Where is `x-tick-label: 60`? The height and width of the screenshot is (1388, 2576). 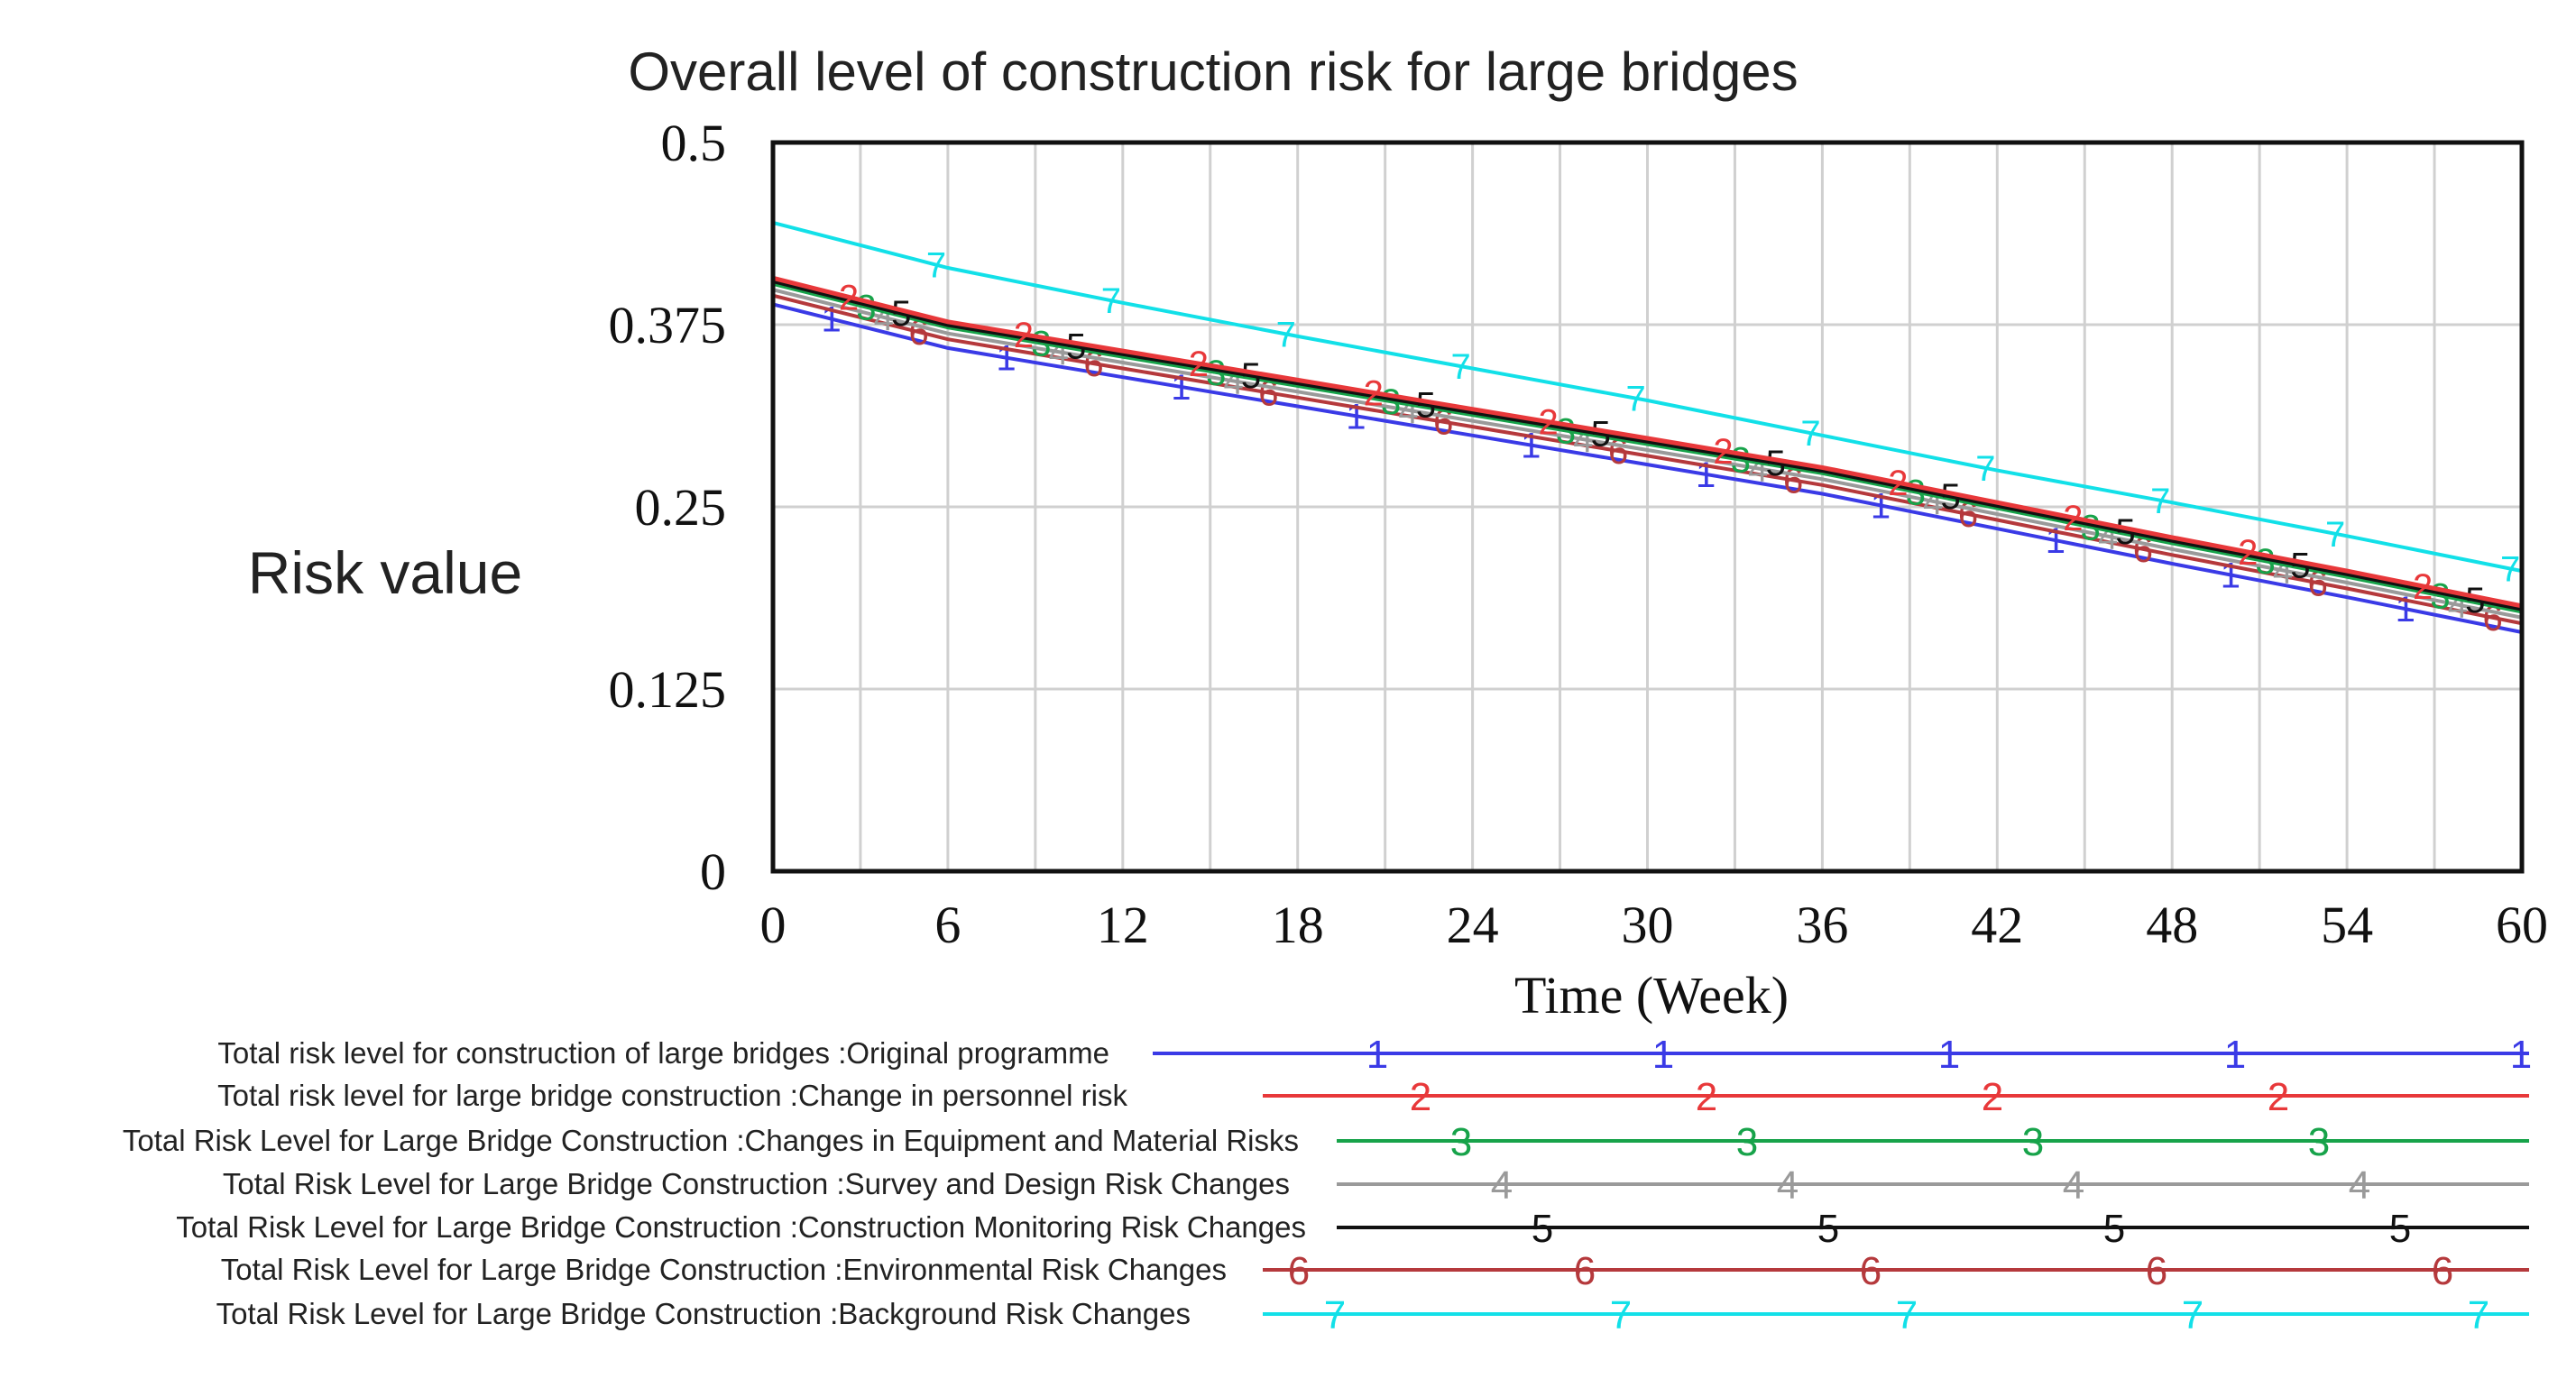
x-tick-label: 60 is located at coordinates (2522, 925).